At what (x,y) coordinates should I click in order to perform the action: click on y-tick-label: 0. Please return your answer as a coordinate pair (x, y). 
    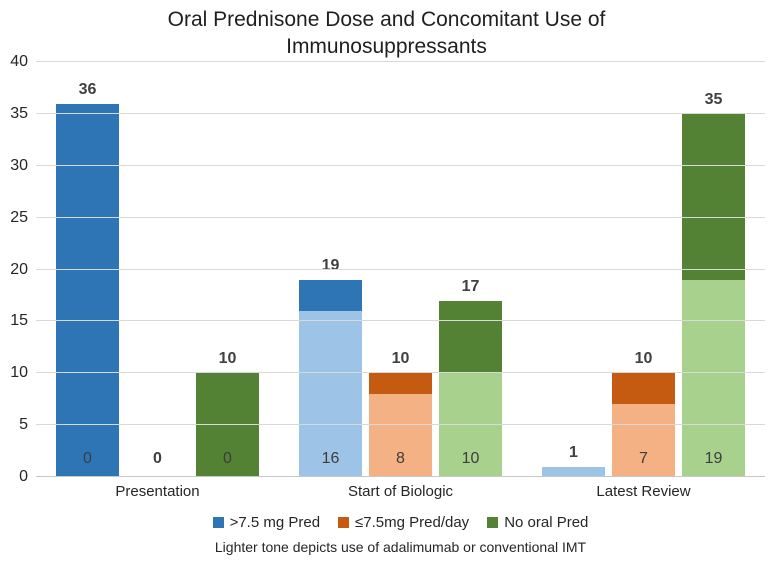
    Looking at the image, I should click on (23, 476).